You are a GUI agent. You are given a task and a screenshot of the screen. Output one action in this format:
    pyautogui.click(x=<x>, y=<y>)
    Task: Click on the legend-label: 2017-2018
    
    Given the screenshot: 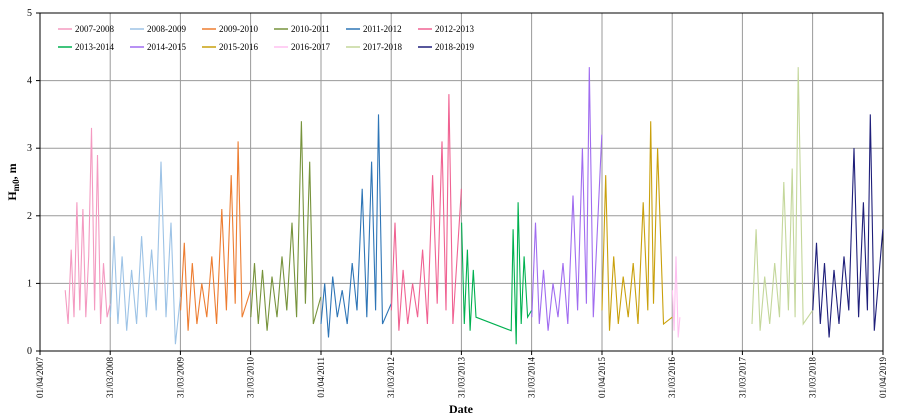 What is the action you would take?
    pyautogui.click(x=382, y=47)
    